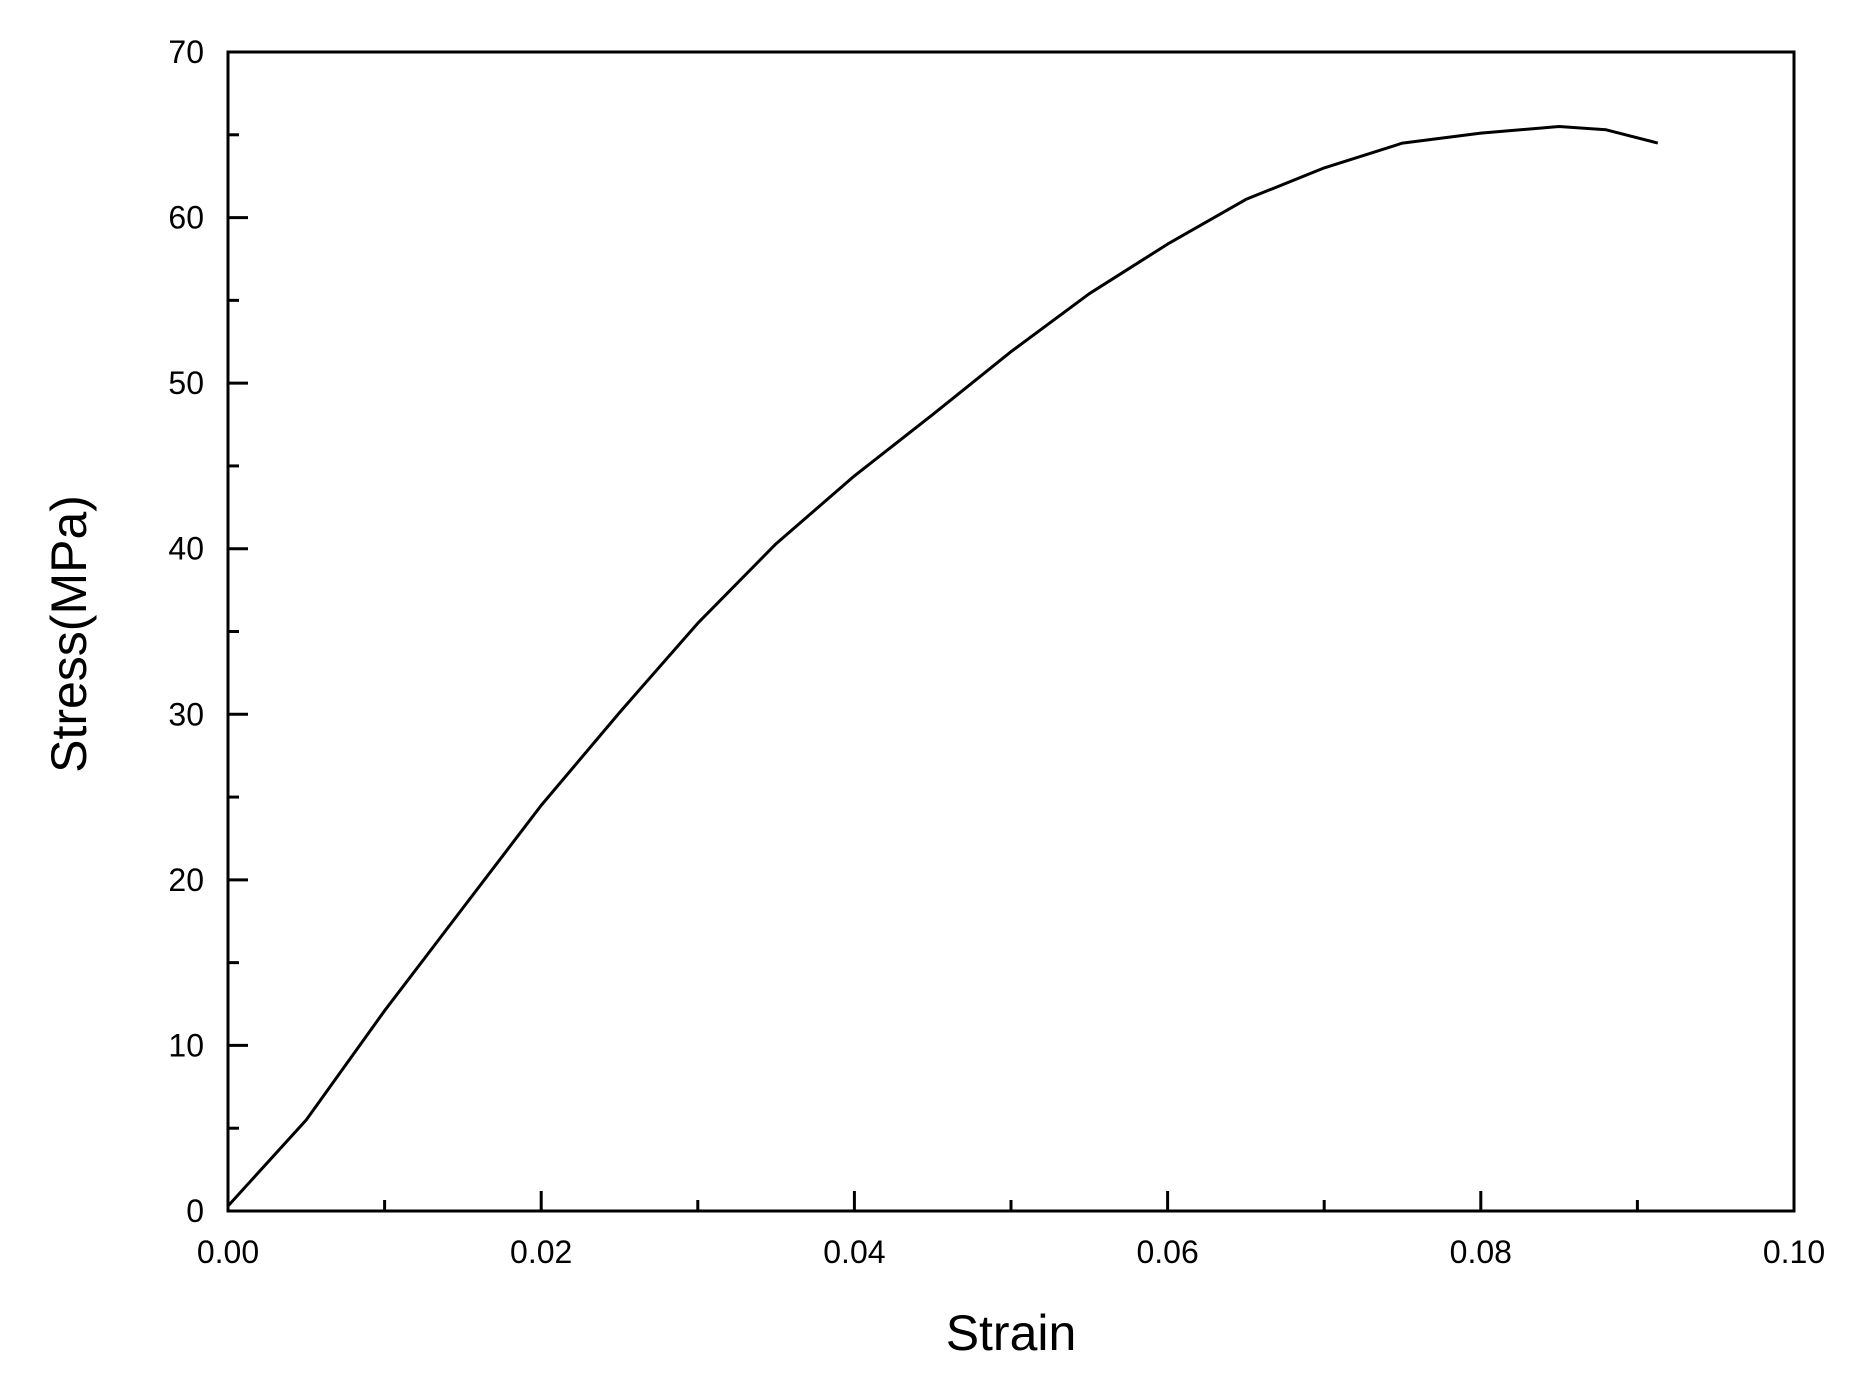 This screenshot has width=1853, height=1384. Describe the element at coordinates (186, 714) in the screenshot. I see `y-tick-label: 30` at that location.